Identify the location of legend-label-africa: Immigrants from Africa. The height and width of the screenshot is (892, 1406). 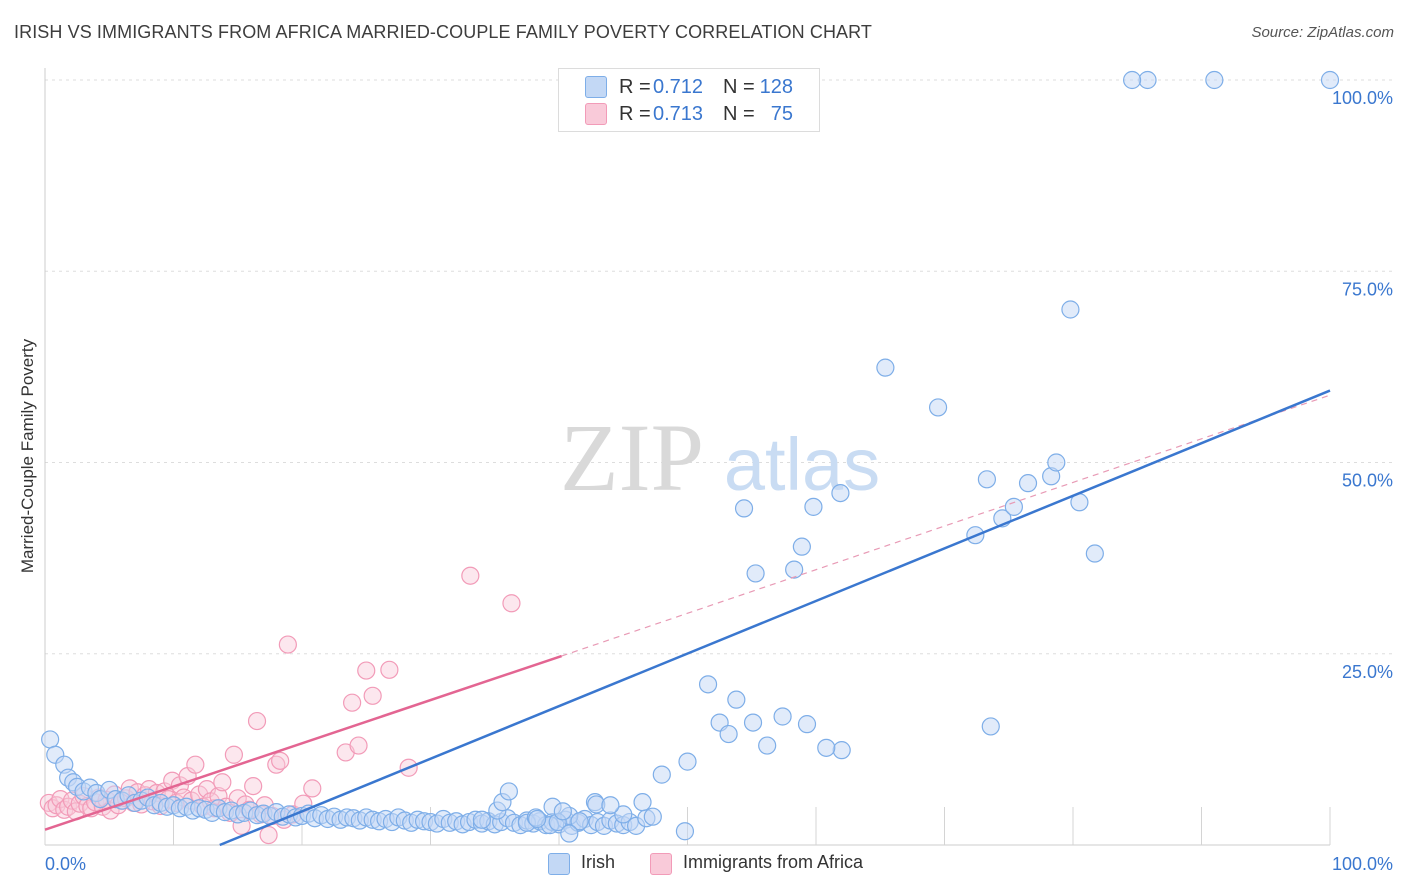
(773, 862).